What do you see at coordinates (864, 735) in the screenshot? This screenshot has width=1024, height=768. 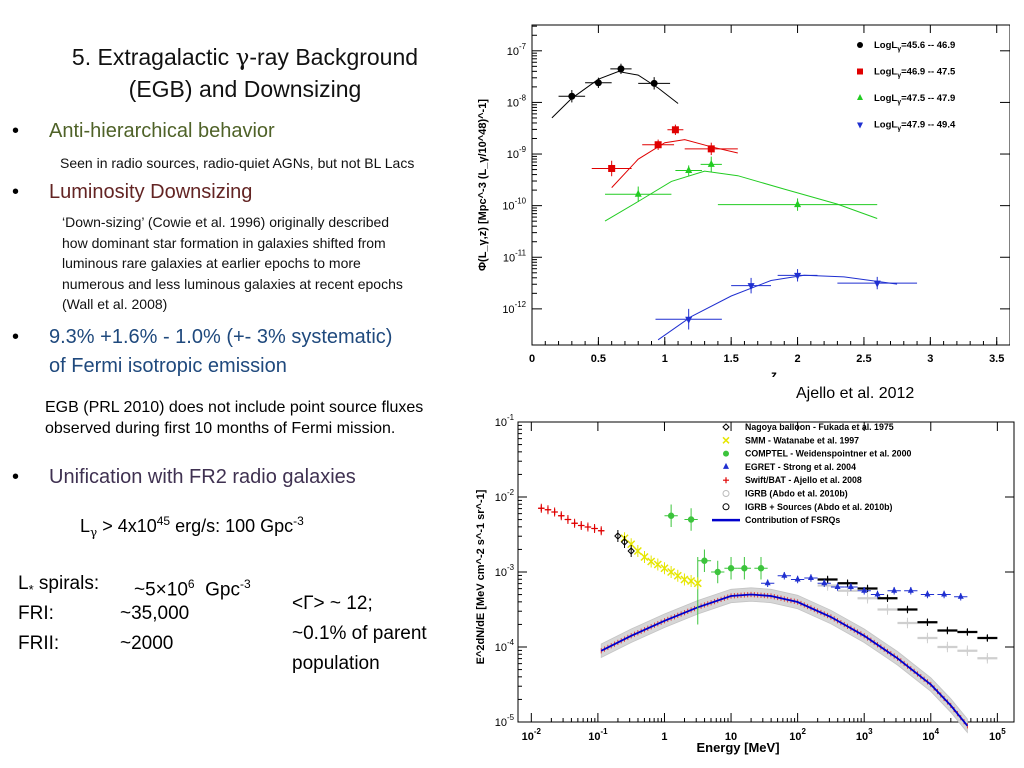 I see `chart2-x-tick-label: 10³` at bounding box center [864, 735].